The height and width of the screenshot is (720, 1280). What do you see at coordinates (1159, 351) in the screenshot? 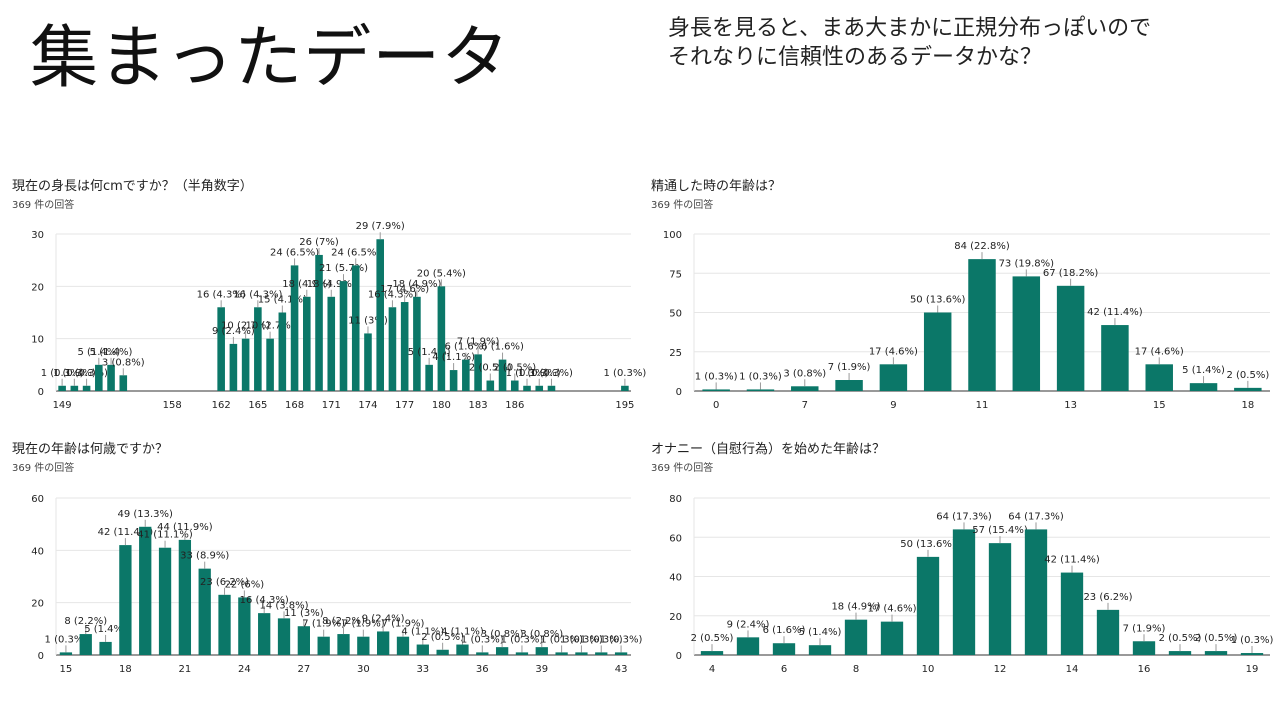
I see `data-label: 17 (4.6%)` at bounding box center [1159, 351].